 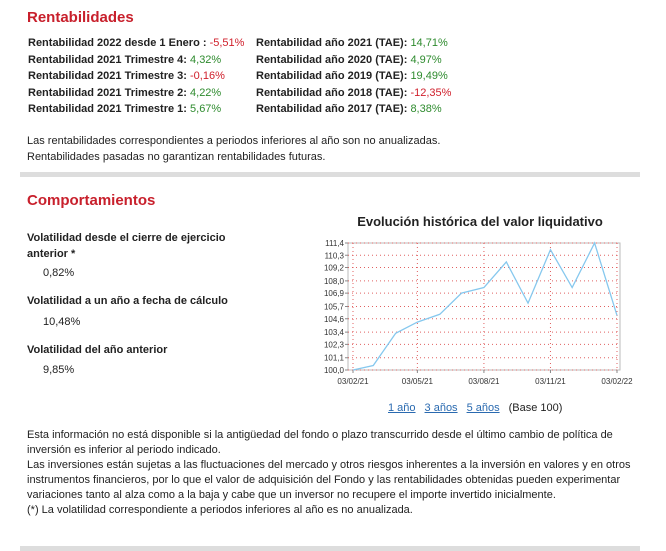 What do you see at coordinates (62, 322) in the screenshot?
I see `item-value: 10,48%` at bounding box center [62, 322].